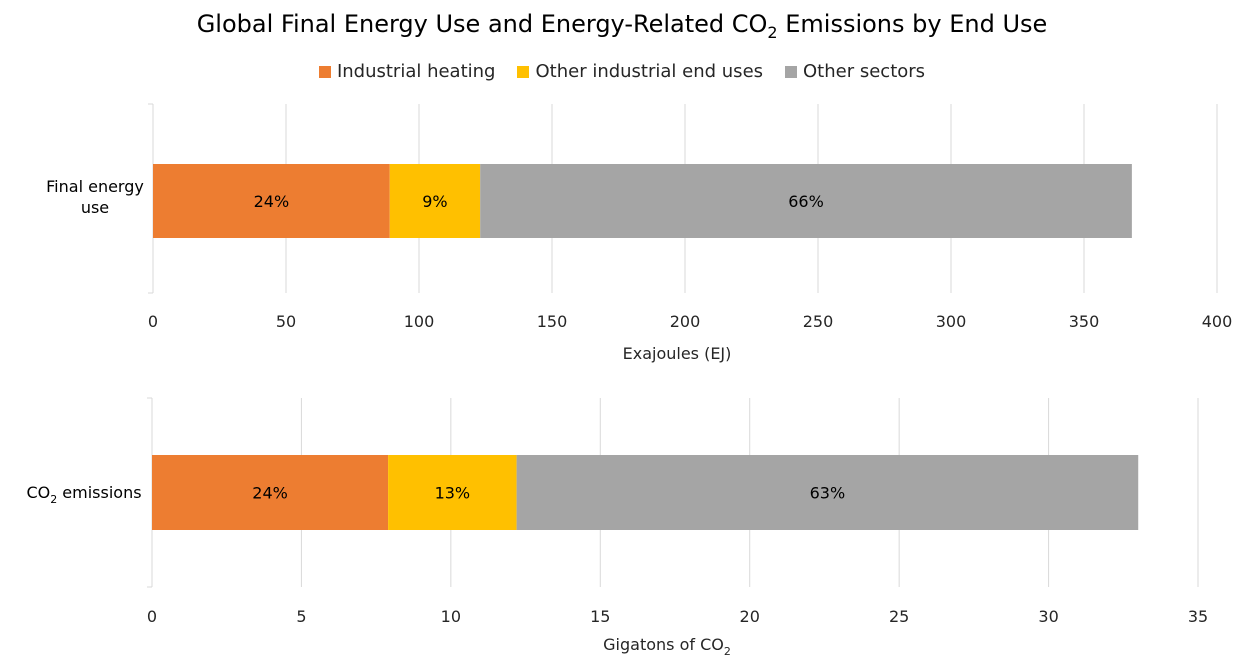 This screenshot has width=1244, height=656. I want to click on legend-label-other-industrial: Other industrial end uses, so click(649, 71).